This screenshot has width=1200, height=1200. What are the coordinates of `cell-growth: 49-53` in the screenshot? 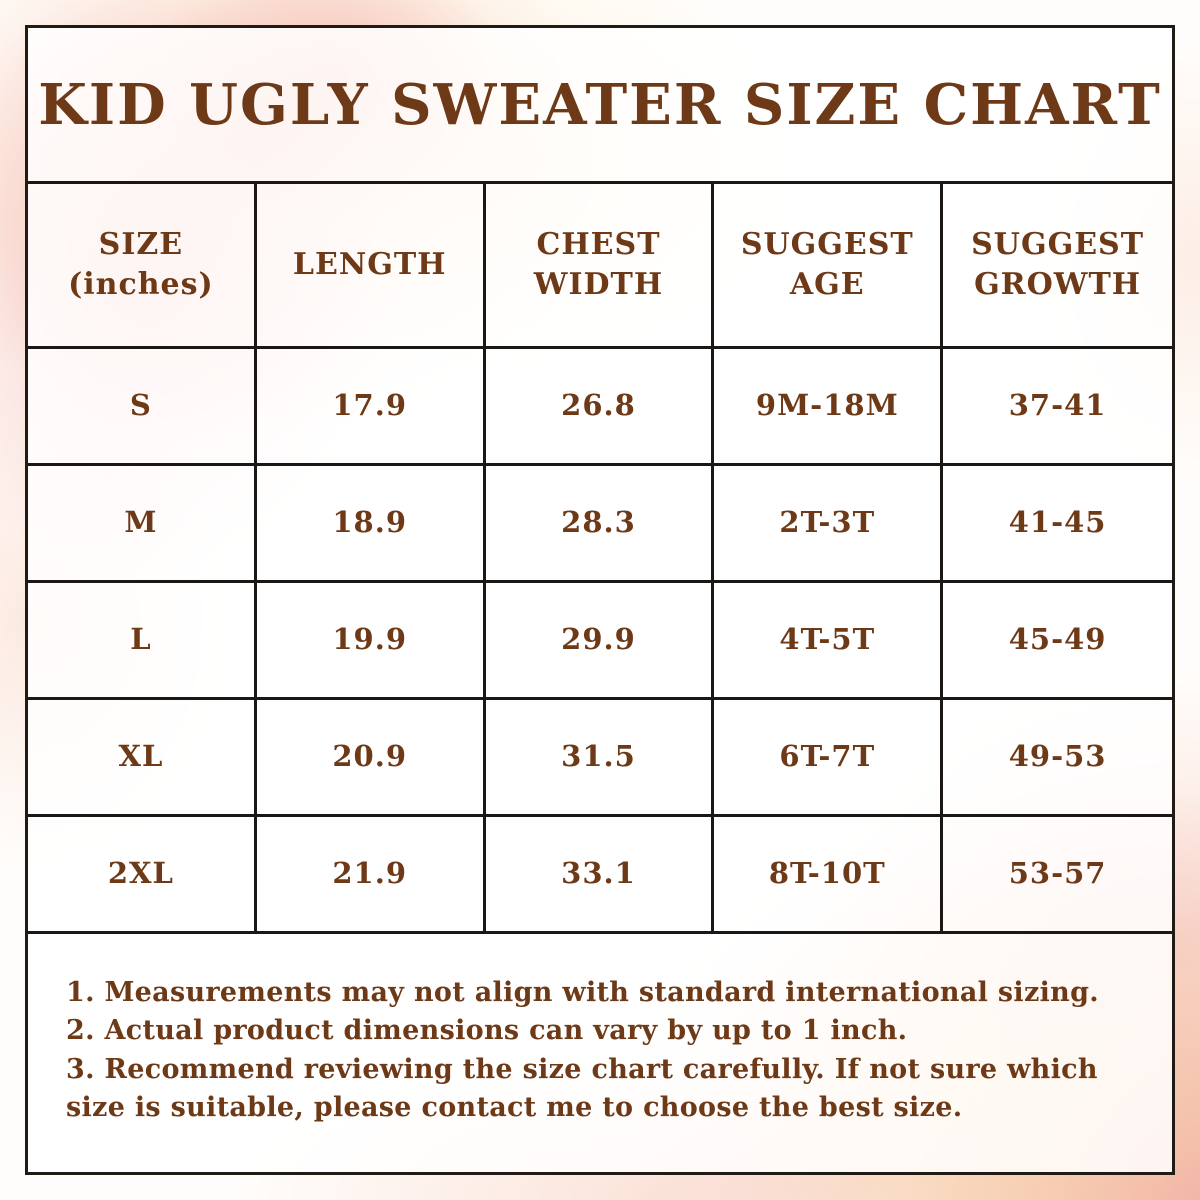 It's located at (1057, 756).